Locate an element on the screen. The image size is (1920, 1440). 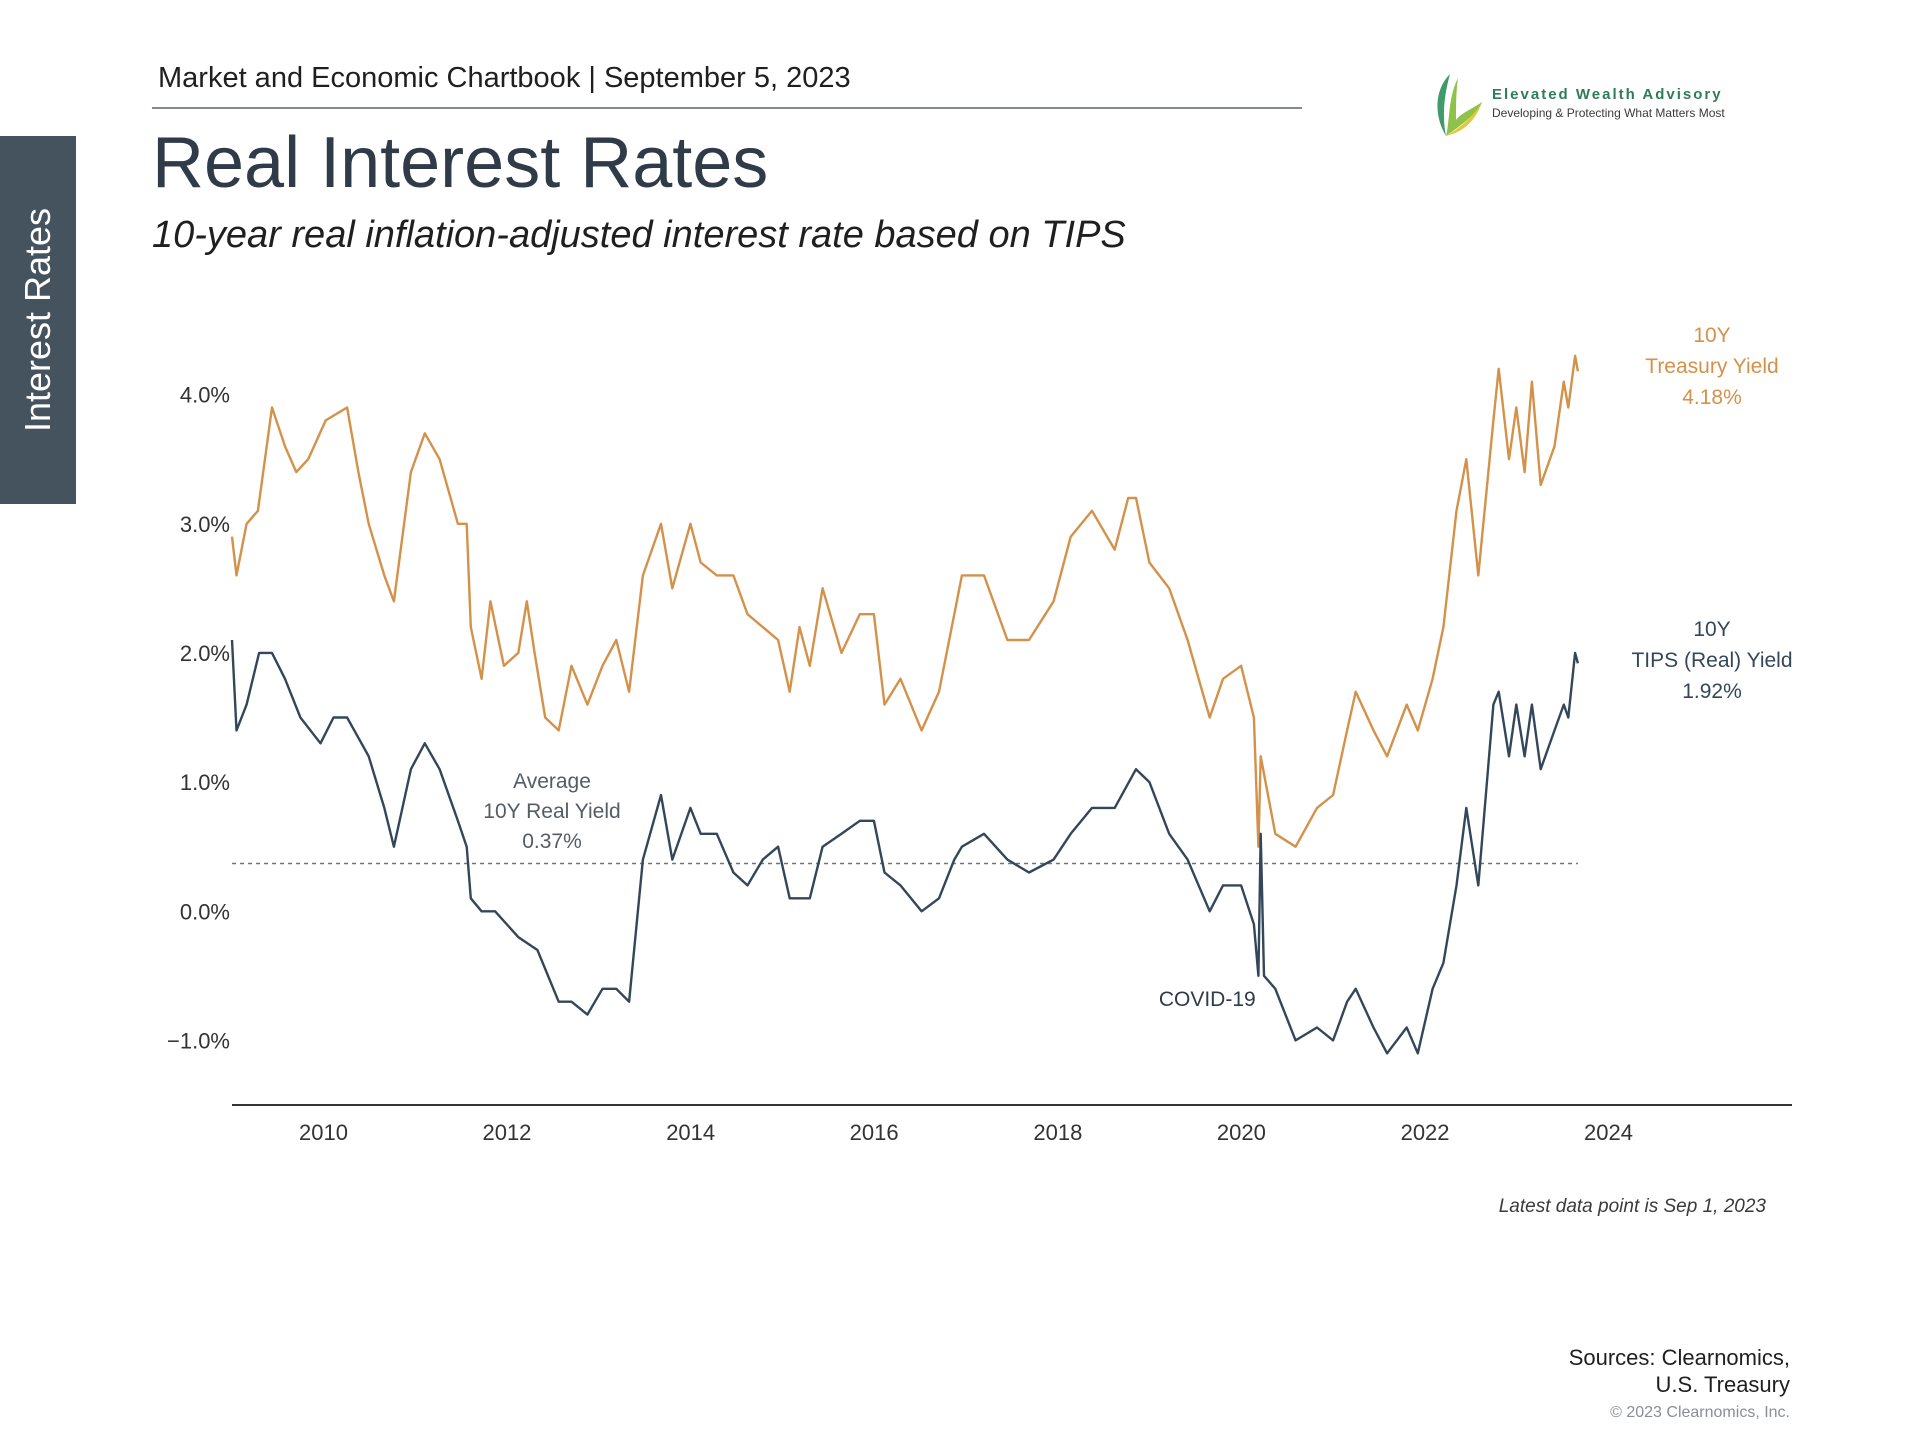
treasury-label-line: Treasury Yield is located at coordinates (1711, 366).